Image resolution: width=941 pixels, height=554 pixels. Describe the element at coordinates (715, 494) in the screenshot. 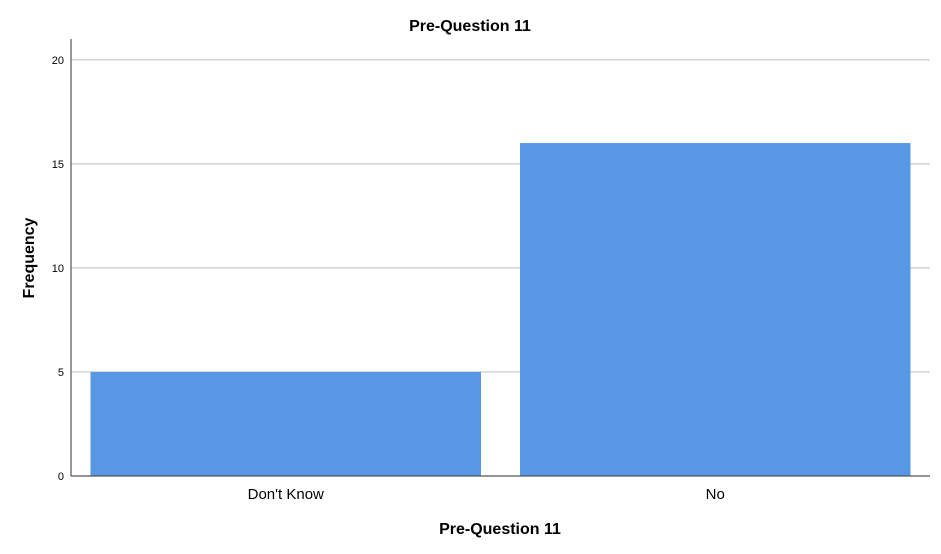

I see `x-tick-label: No` at that location.